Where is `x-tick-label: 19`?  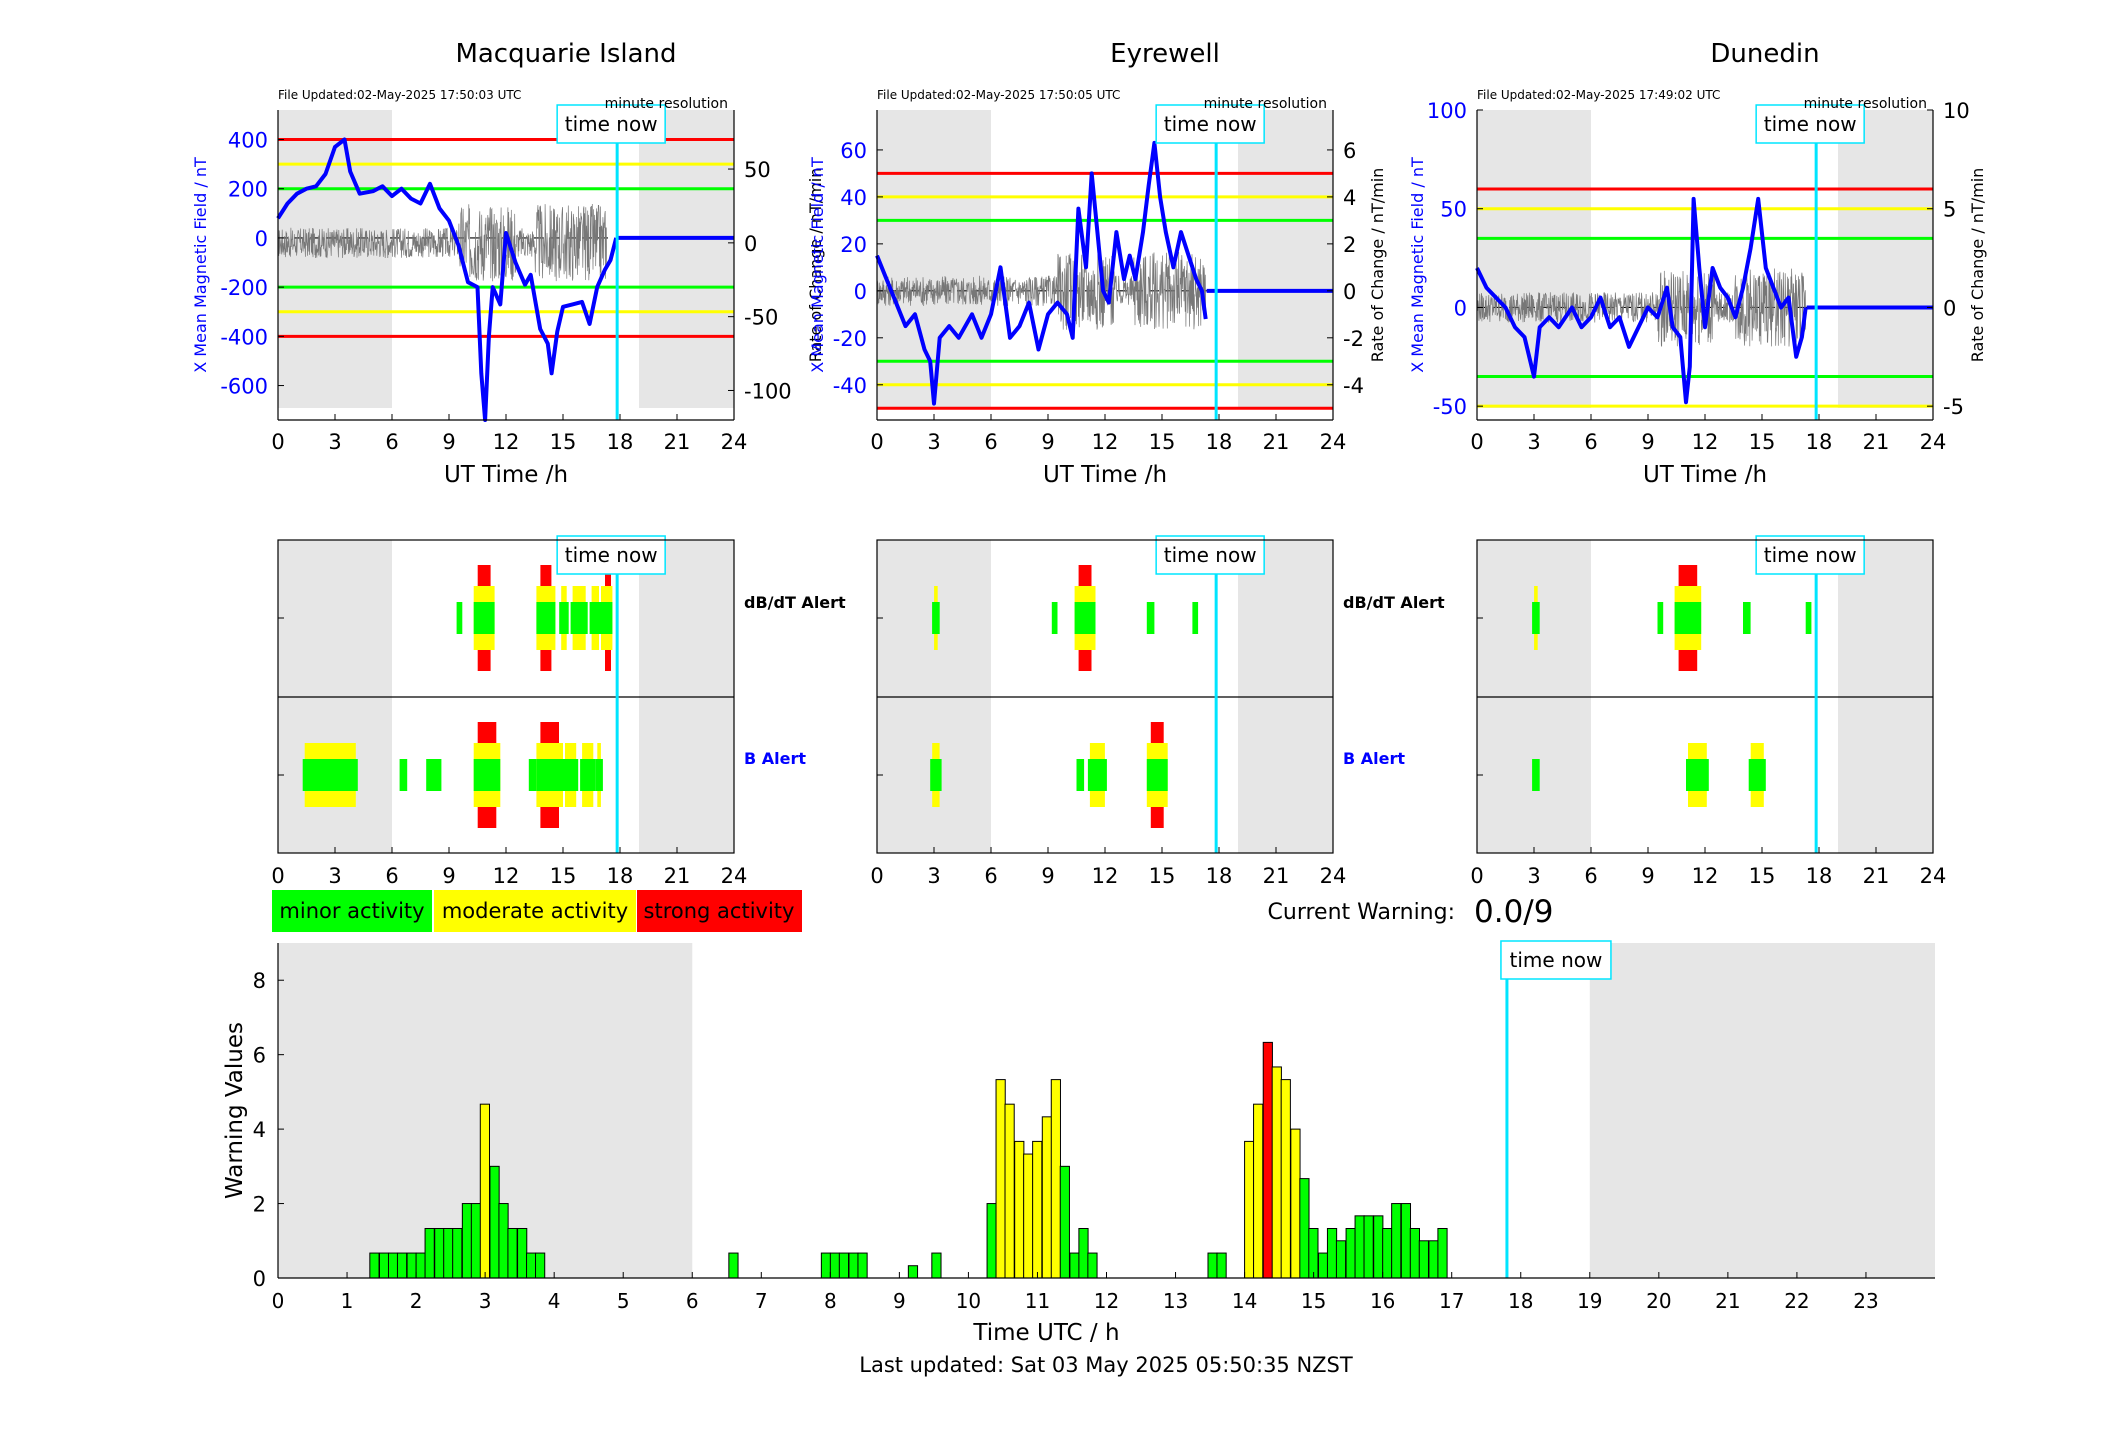 x-tick-label: 19 is located at coordinates (1589, 1301).